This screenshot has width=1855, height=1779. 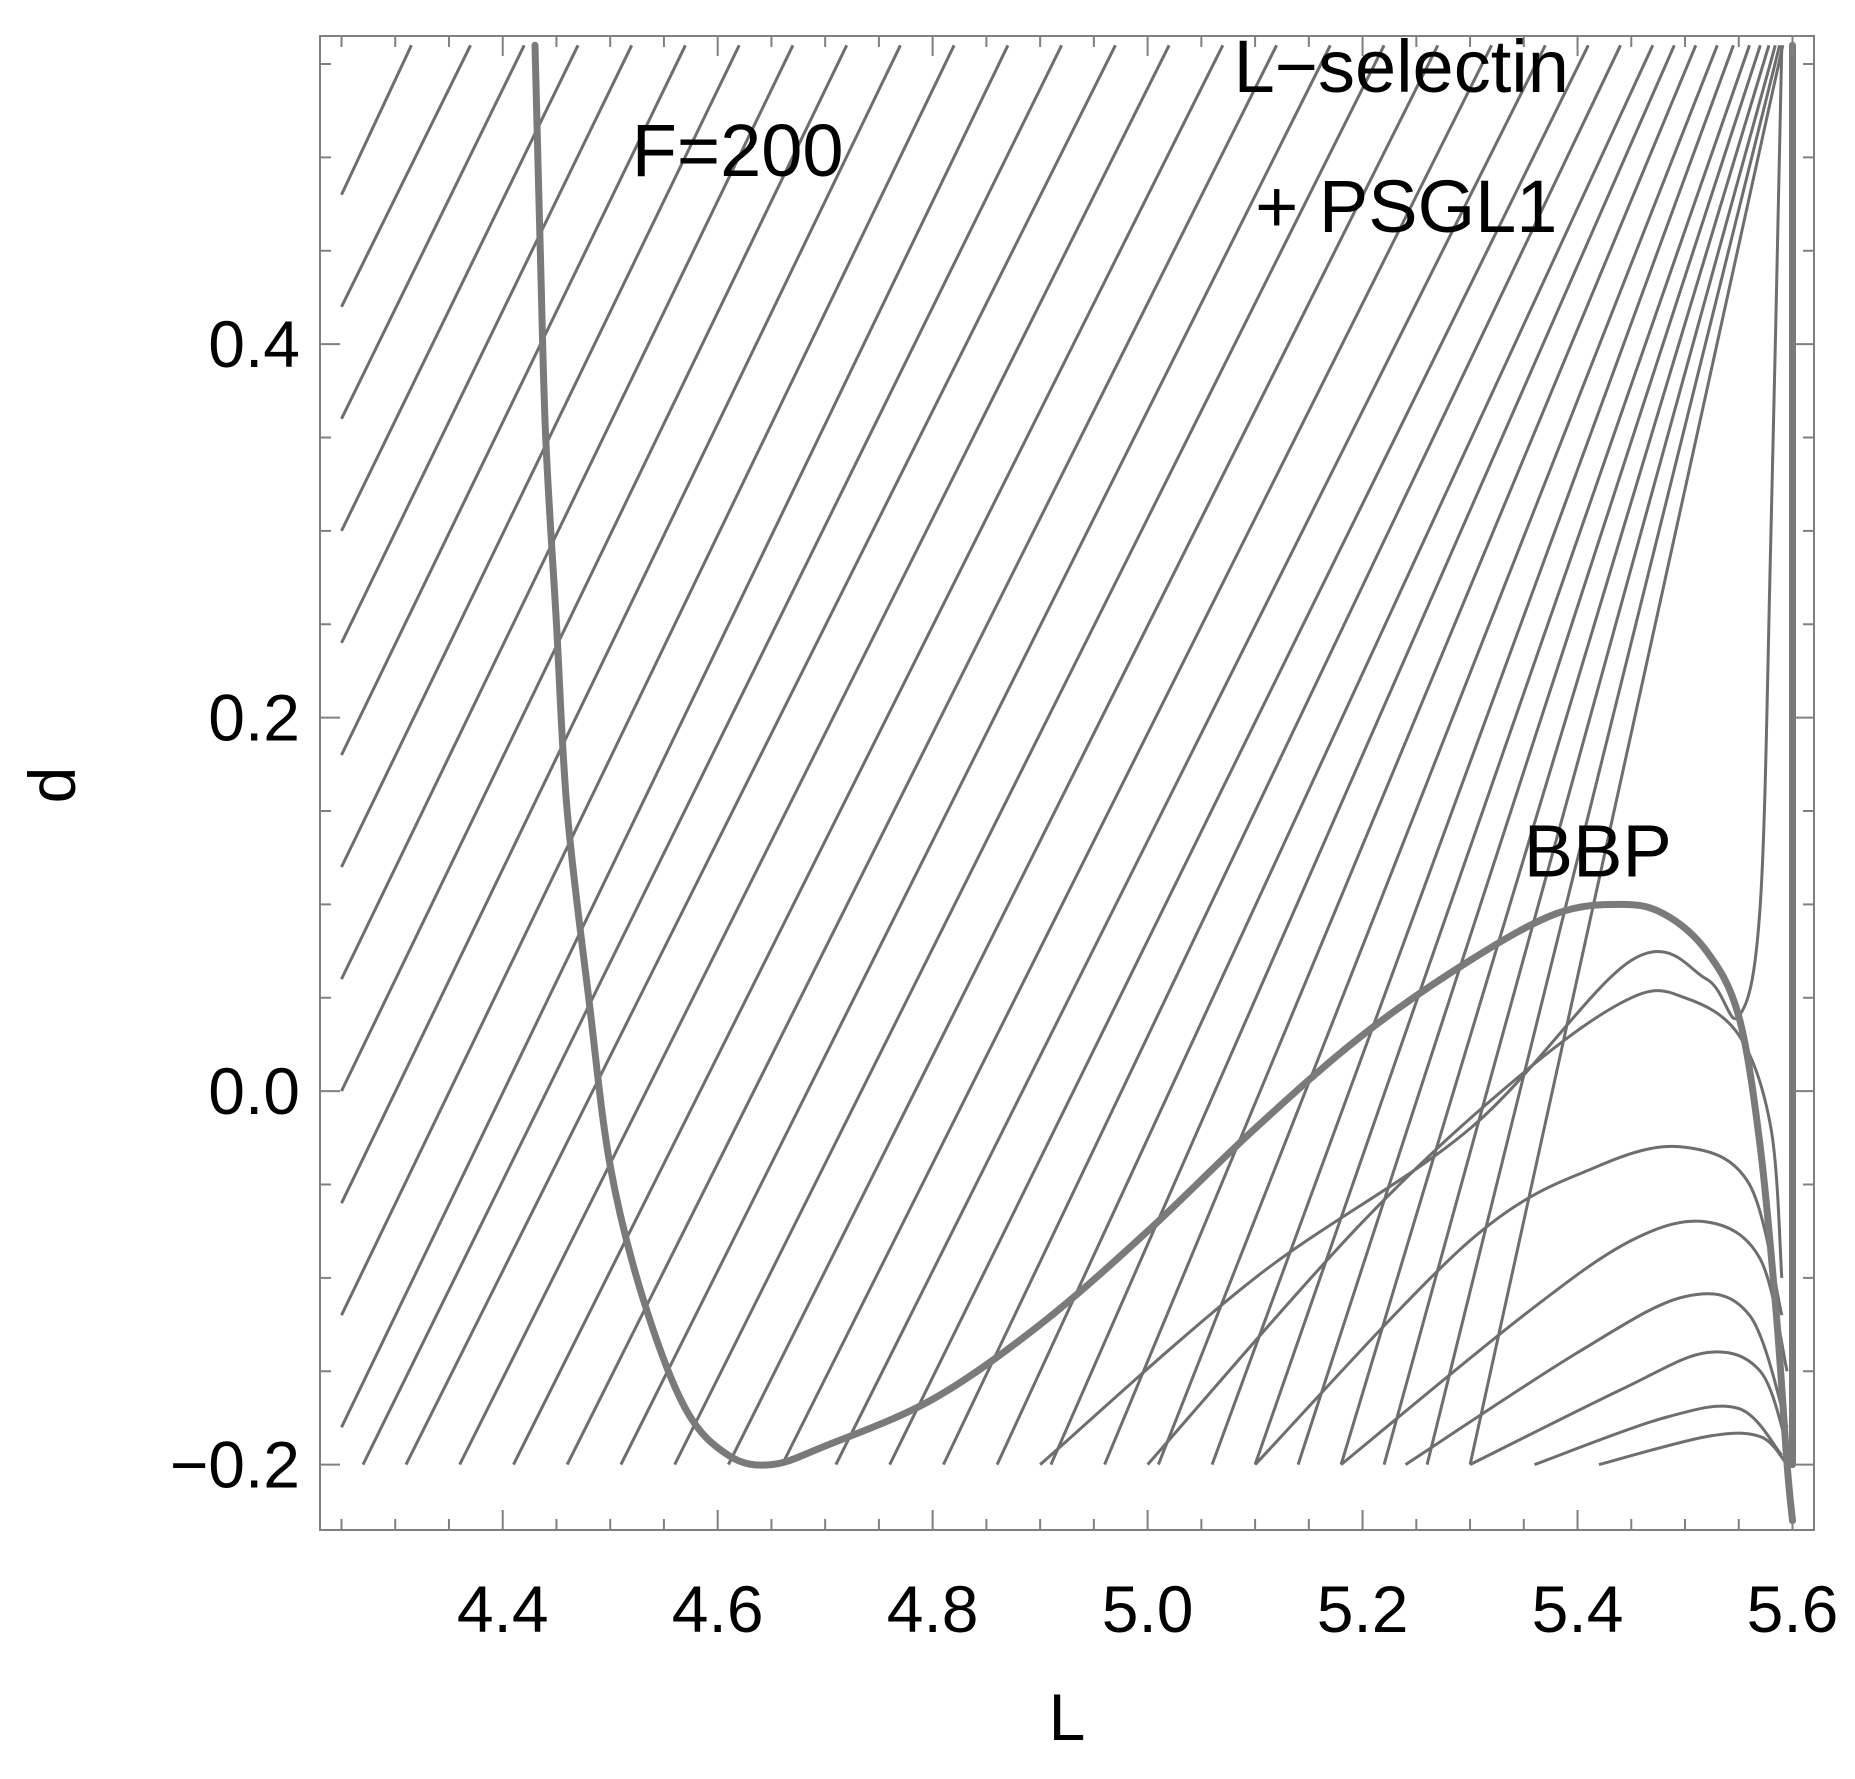 What do you see at coordinates (1363, 1609) in the screenshot?
I see `x-tick-label: 5.2` at bounding box center [1363, 1609].